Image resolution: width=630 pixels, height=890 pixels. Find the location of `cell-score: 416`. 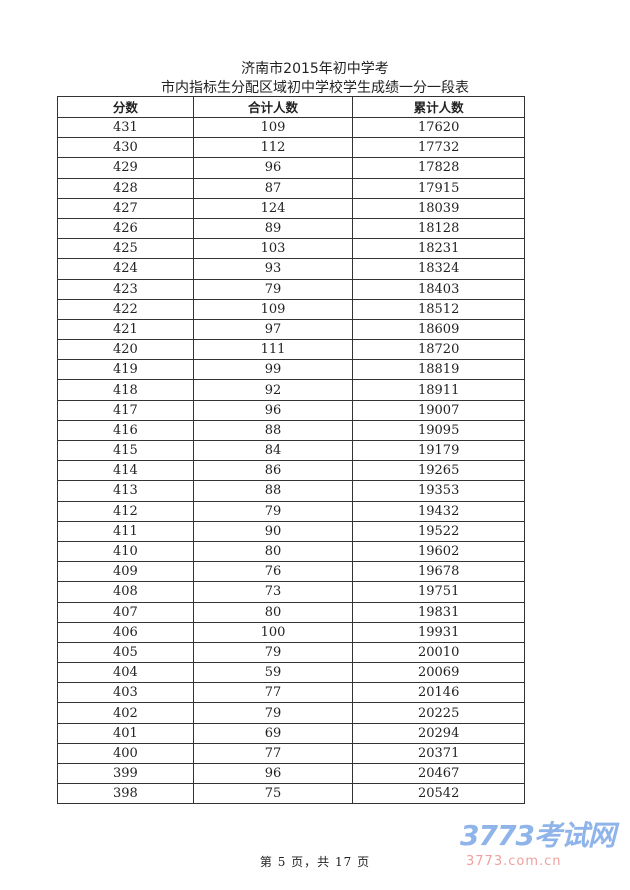

cell-score: 416 is located at coordinates (125, 430).